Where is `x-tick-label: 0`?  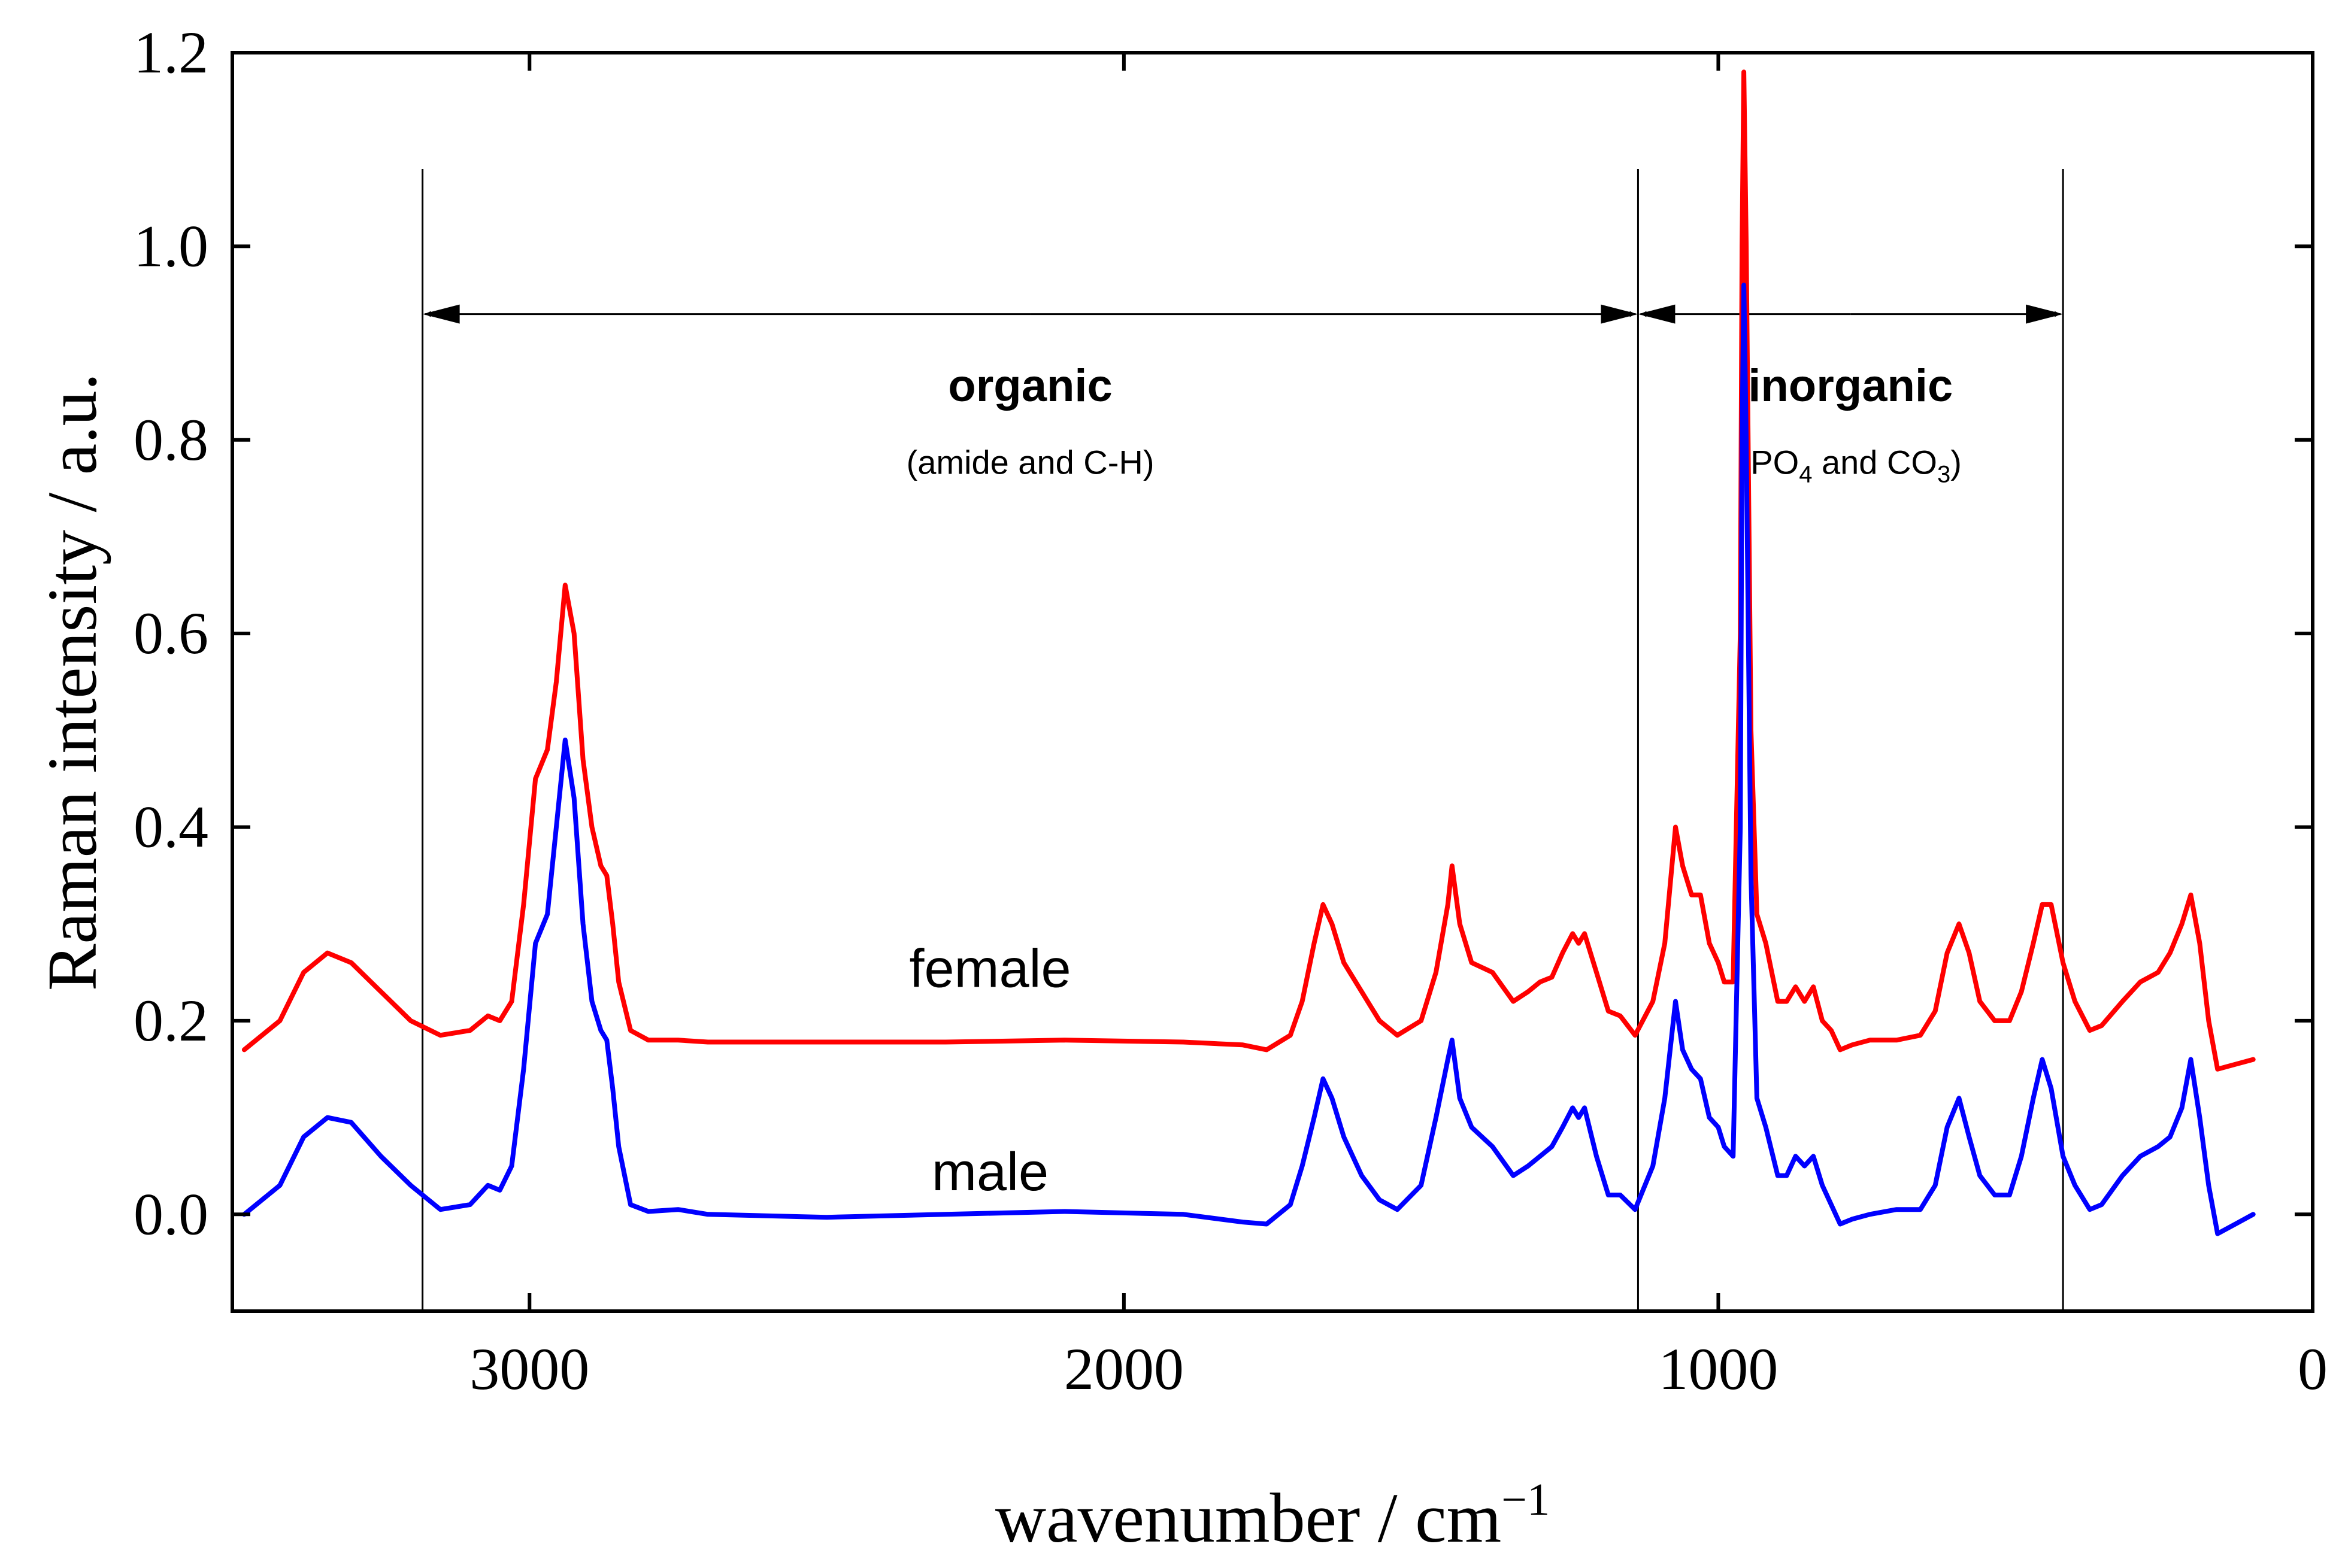 x-tick-label: 0 is located at coordinates (2313, 1369).